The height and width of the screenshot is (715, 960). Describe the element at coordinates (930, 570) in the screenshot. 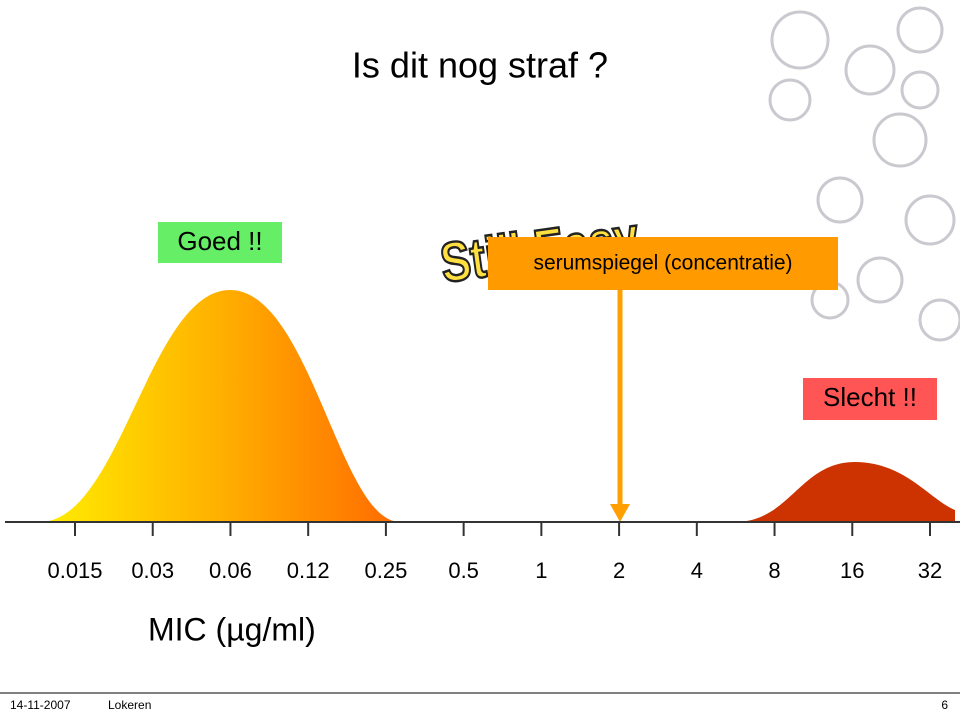

I see `tick-label: 32` at that location.